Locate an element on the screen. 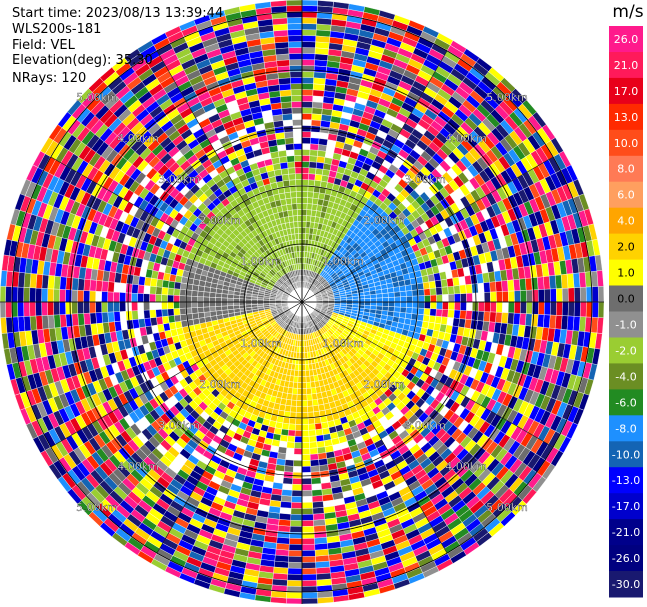 This screenshot has width=647, height=607. elevation-text: Elevation(deg): 35.30 is located at coordinates (82, 60).